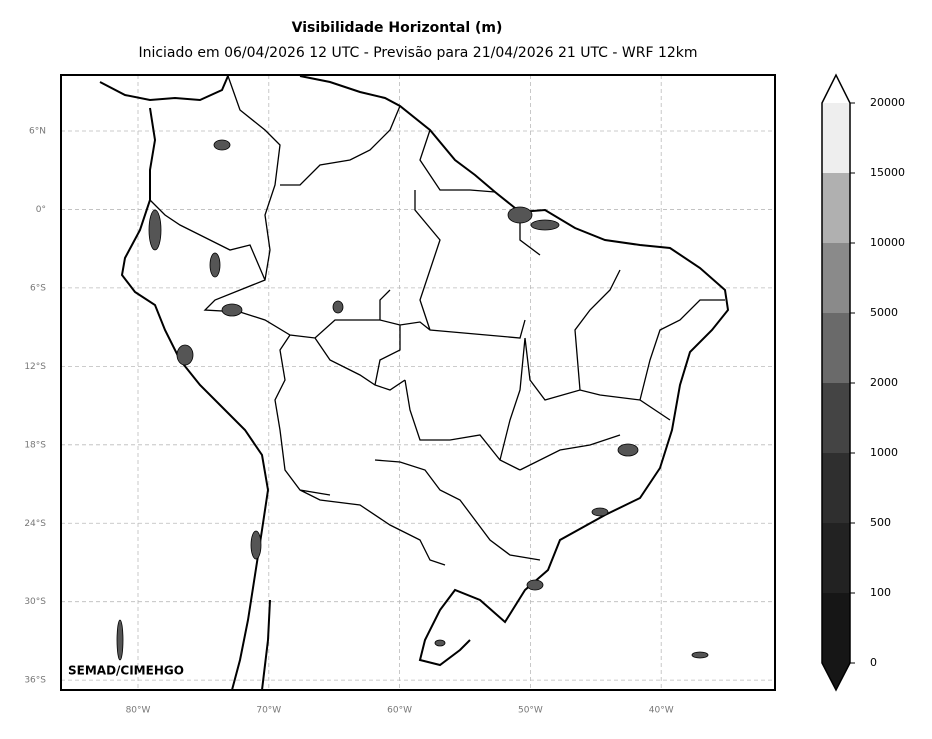 The height and width of the screenshot is (739, 932). Describe the element at coordinates (661, 711) in the screenshot. I see `lon-label: 40°W` at that location.